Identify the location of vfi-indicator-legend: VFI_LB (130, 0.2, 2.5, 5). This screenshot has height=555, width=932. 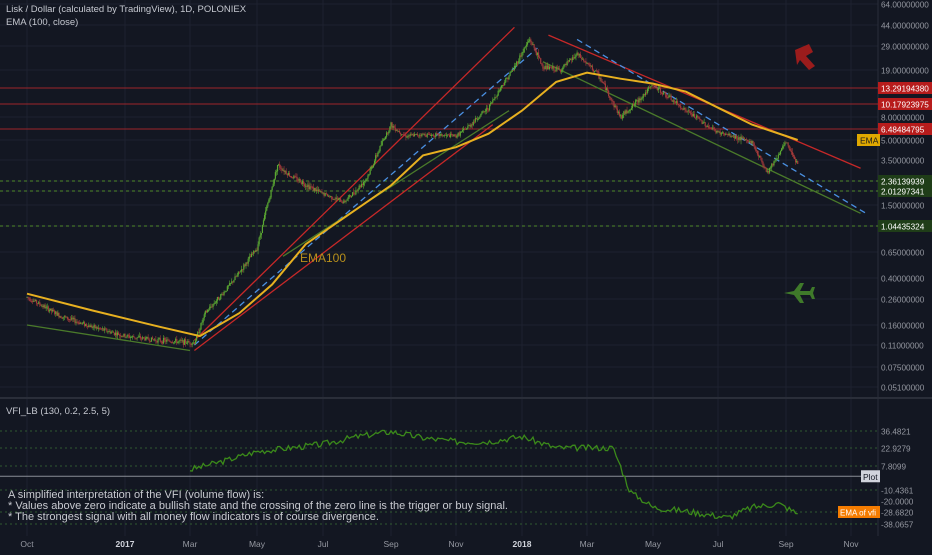
(58, 411).